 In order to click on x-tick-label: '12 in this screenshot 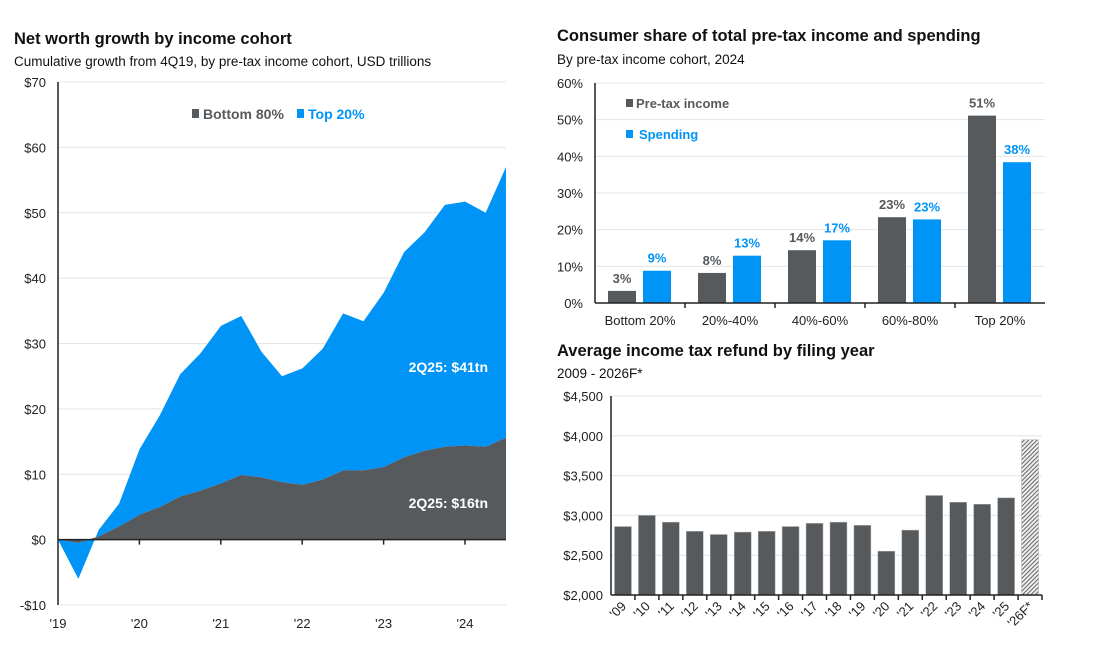, I will do `click(689, 610)`.